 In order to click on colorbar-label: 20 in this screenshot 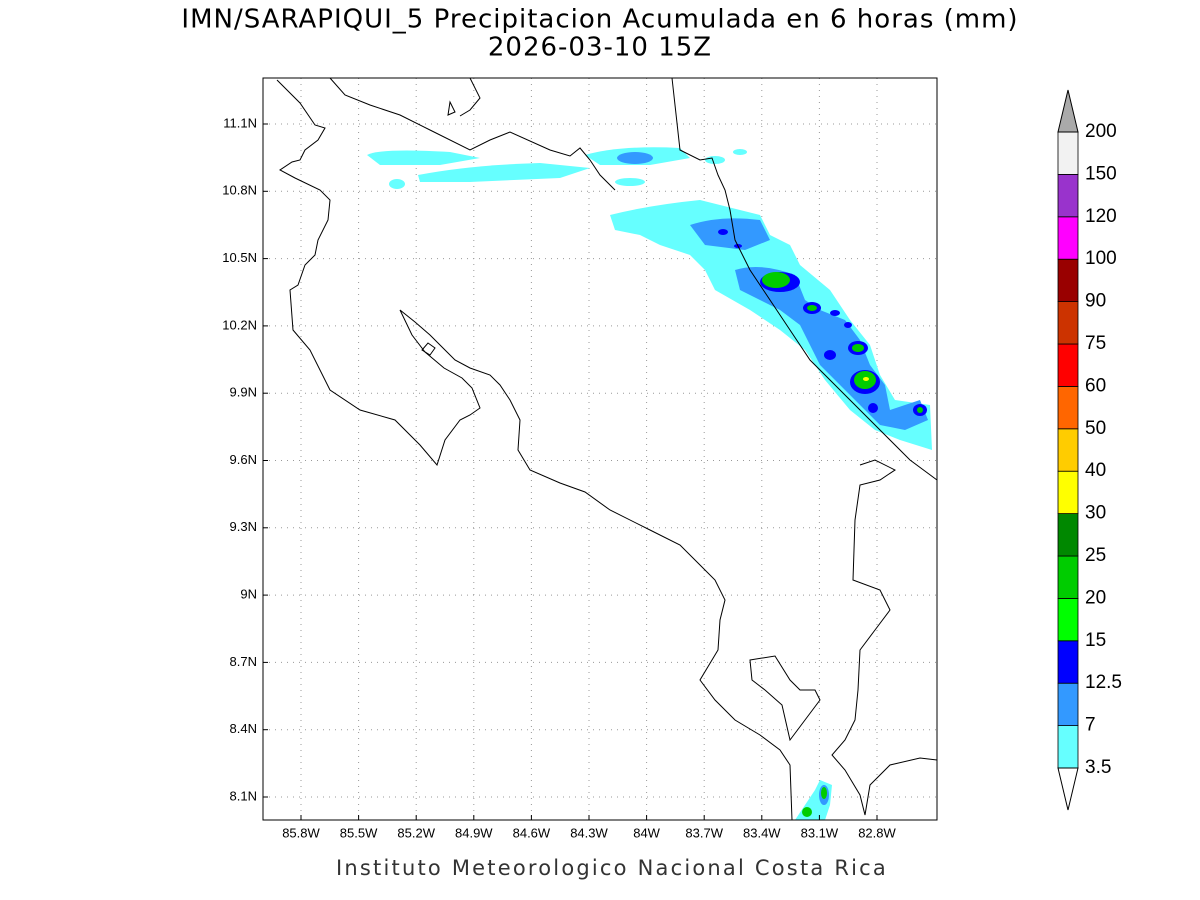, I will do `click(1095, 597)`.